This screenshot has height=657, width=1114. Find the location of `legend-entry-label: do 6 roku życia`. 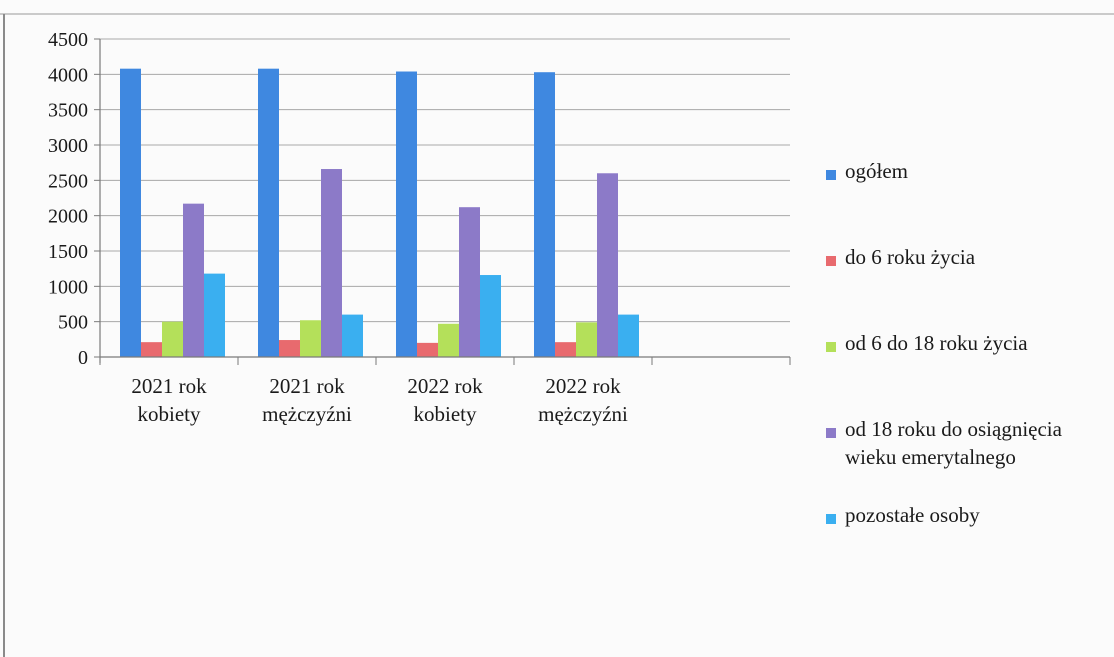

legend-entry-label: do 6 roku życia is located at coordinates (910, 257).